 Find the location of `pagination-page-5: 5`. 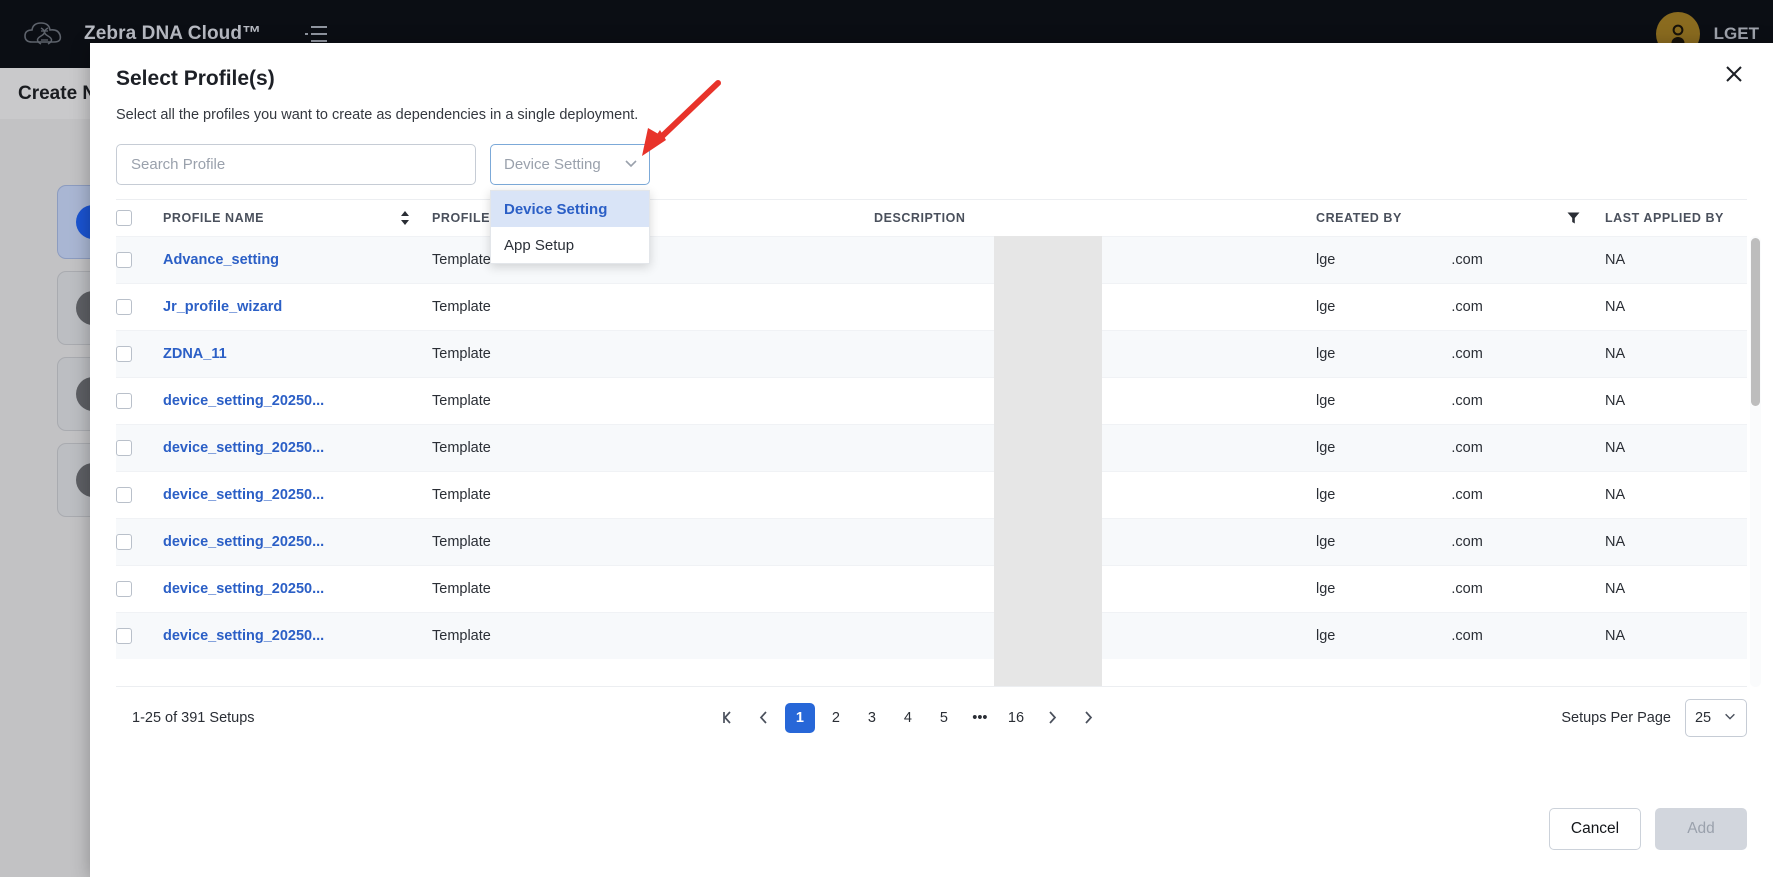

pagination-page-5: 5 is located at coordinates (943, 717).